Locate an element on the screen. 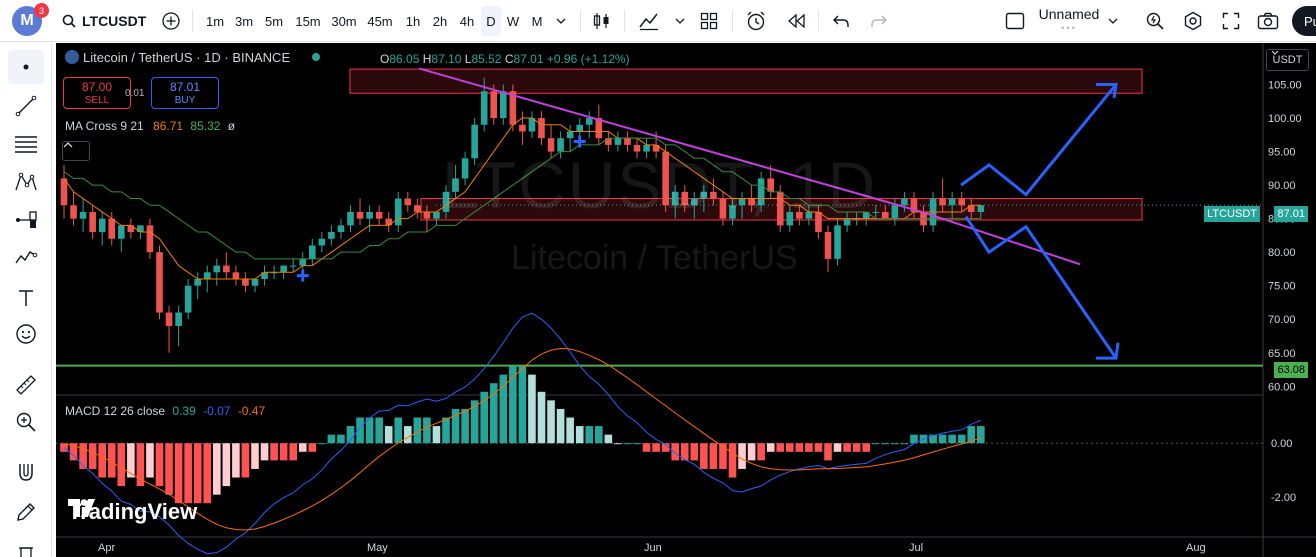 The width and height of the screenshot is (1316, 557). interval-3m: 3m is located at coordinates (244, 21).